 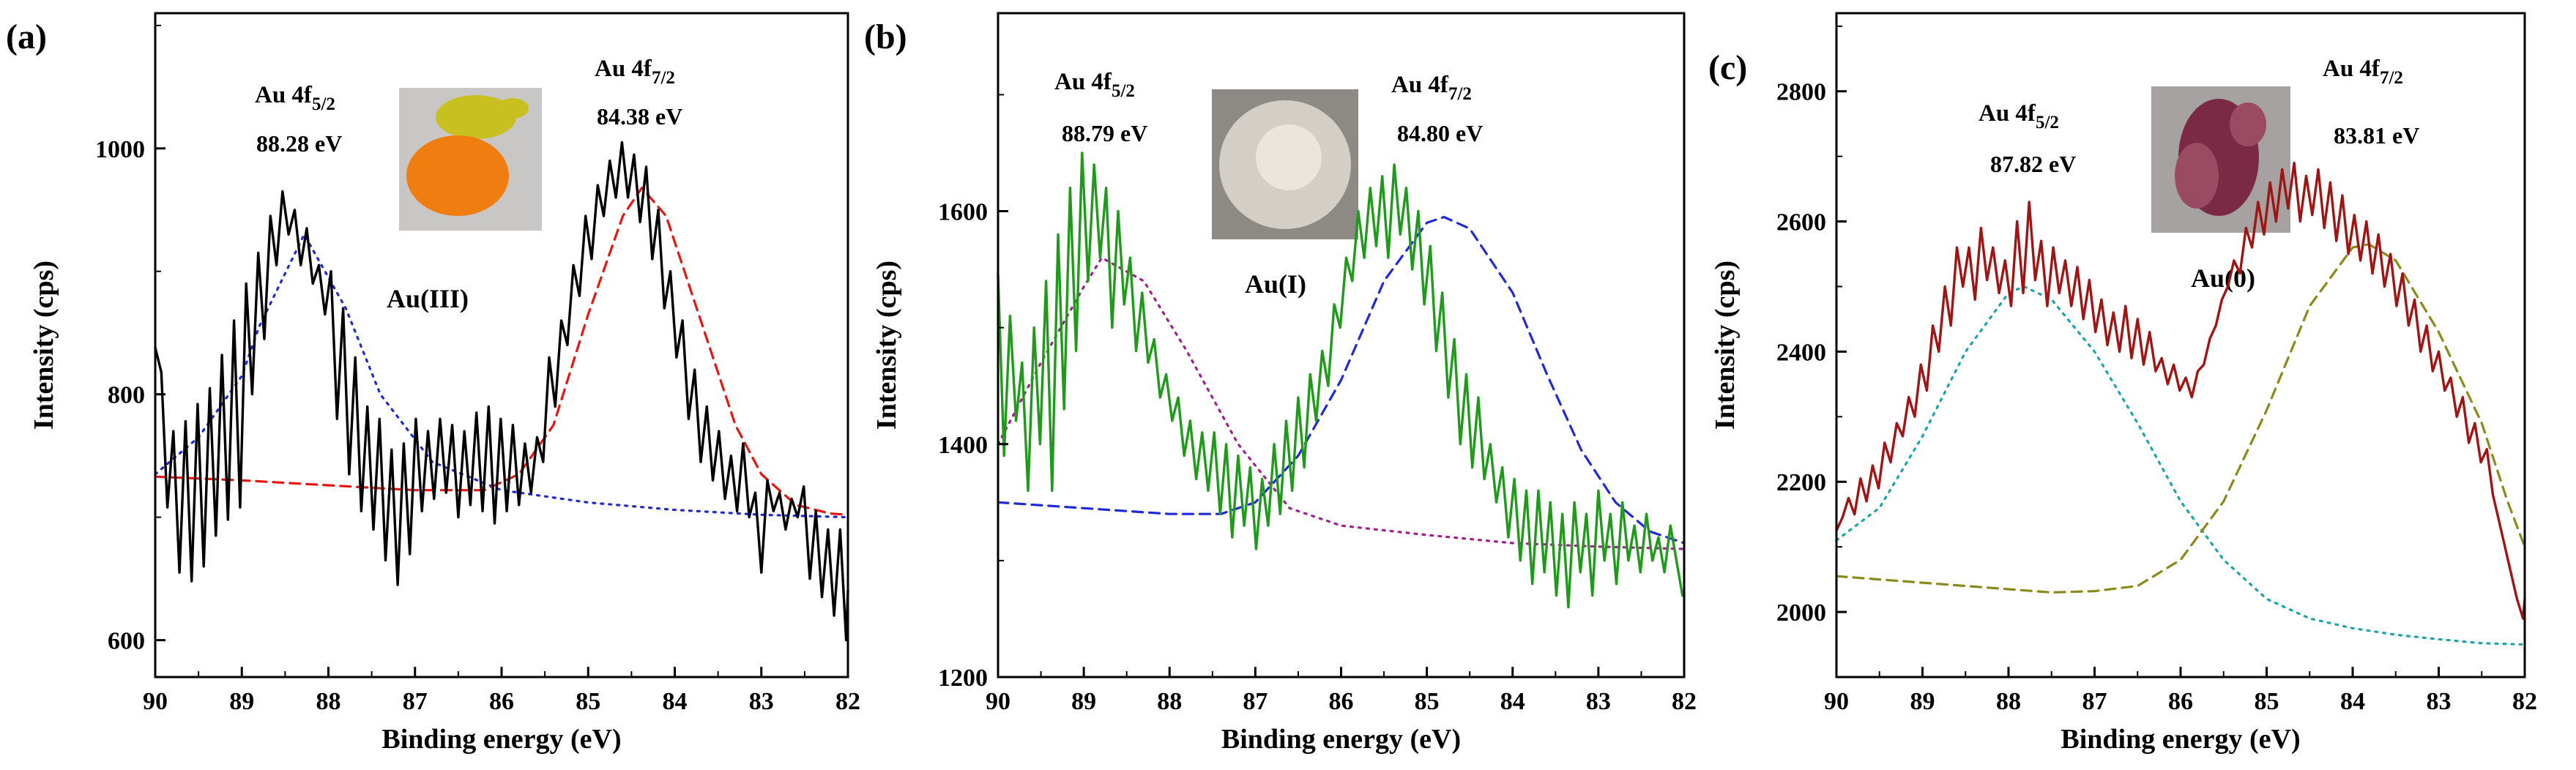 What do you see at coordinates (1801, 352) in the screenshot?
I see `y-tick-label: 2400` at bounding box center [1801, 352].